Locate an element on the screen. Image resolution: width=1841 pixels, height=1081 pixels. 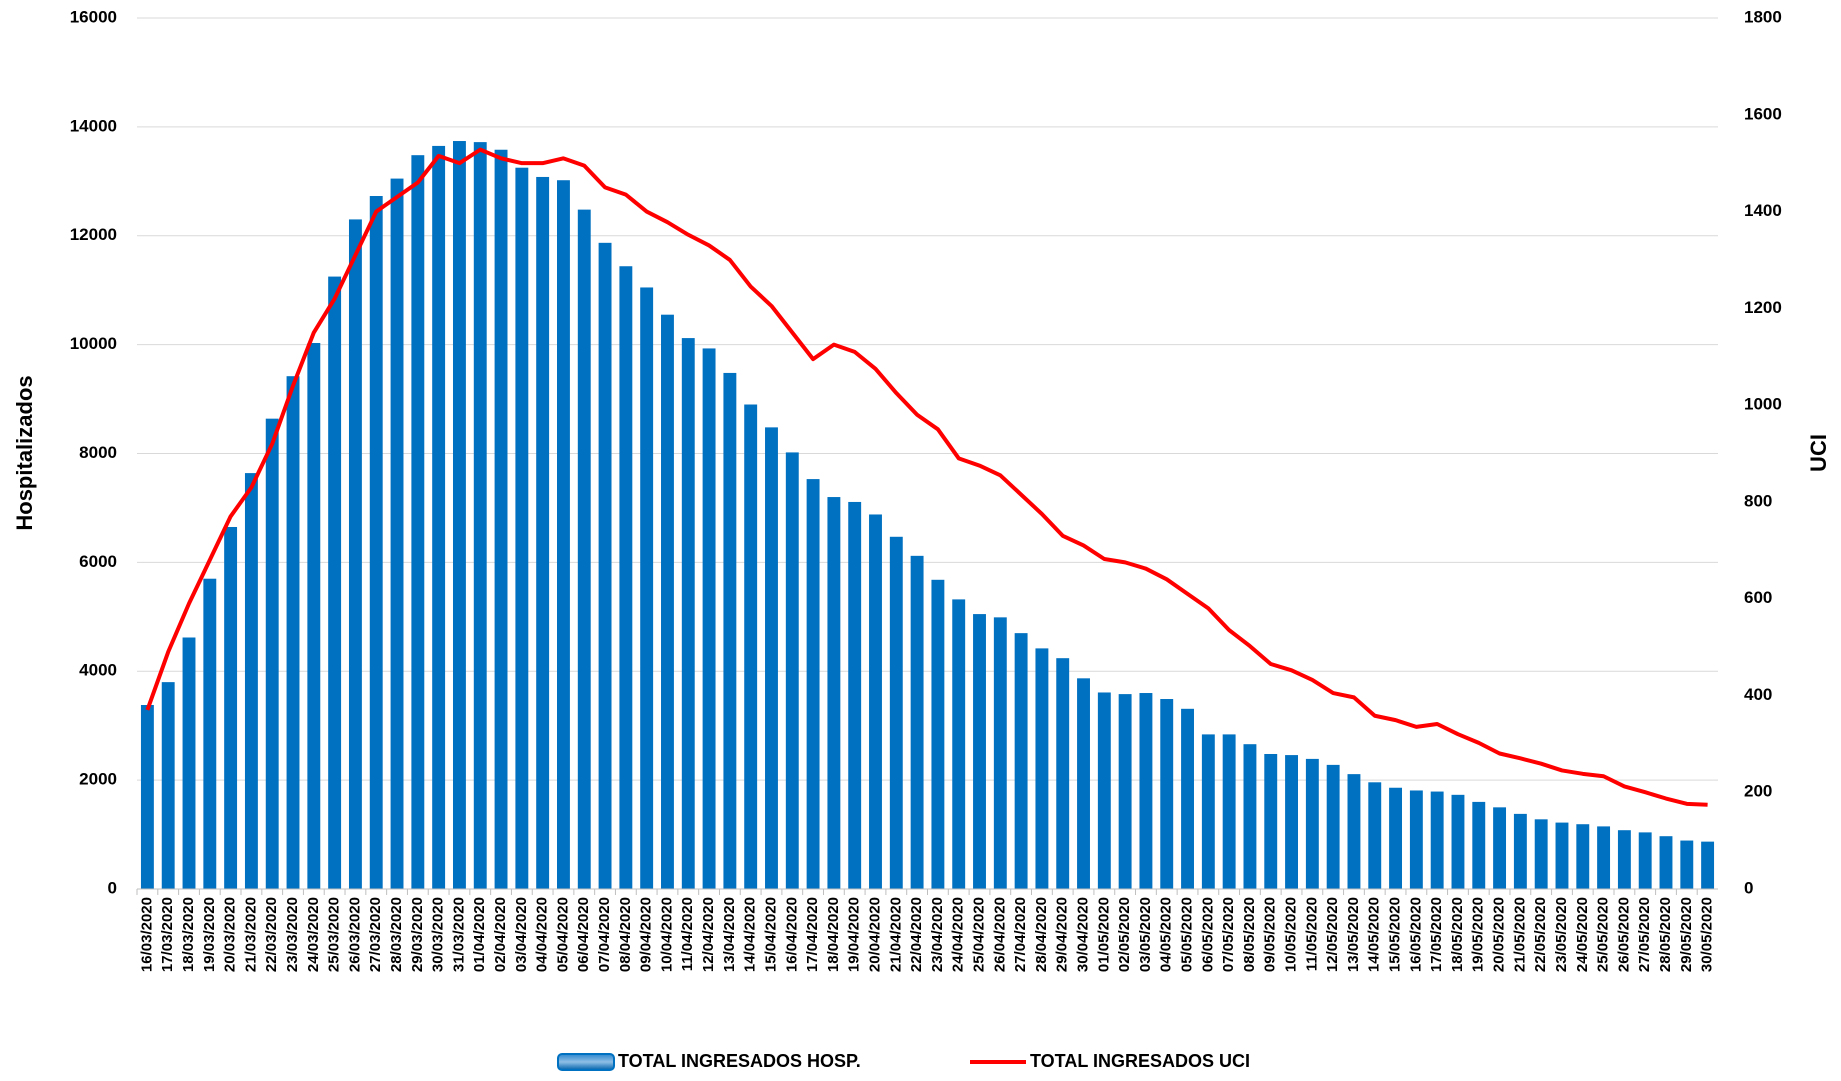
x-tick-label: 24/05/2020 is located at coordinates (1582, 934).